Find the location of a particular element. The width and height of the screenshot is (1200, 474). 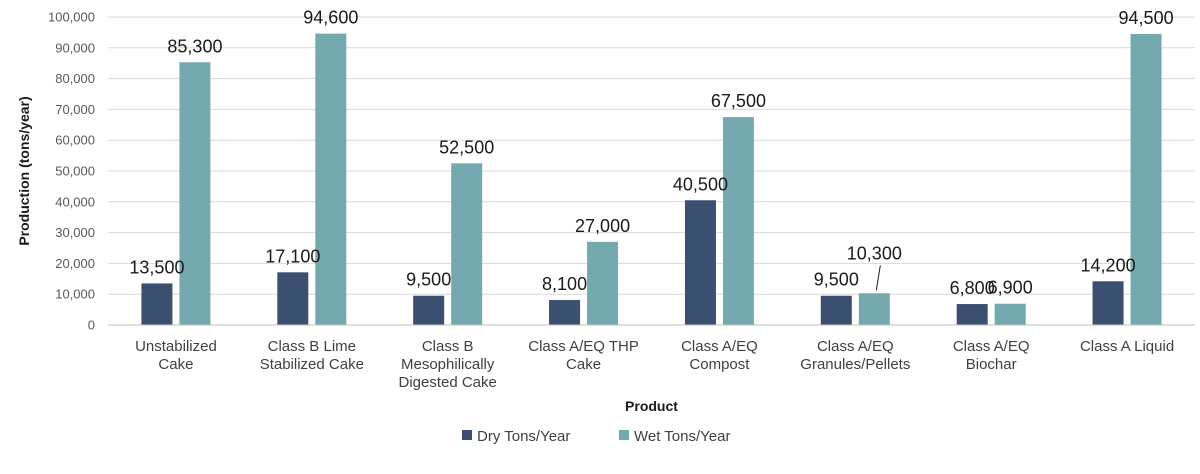

data-label-dry: 8,100 is located at coordinates (564, 284).